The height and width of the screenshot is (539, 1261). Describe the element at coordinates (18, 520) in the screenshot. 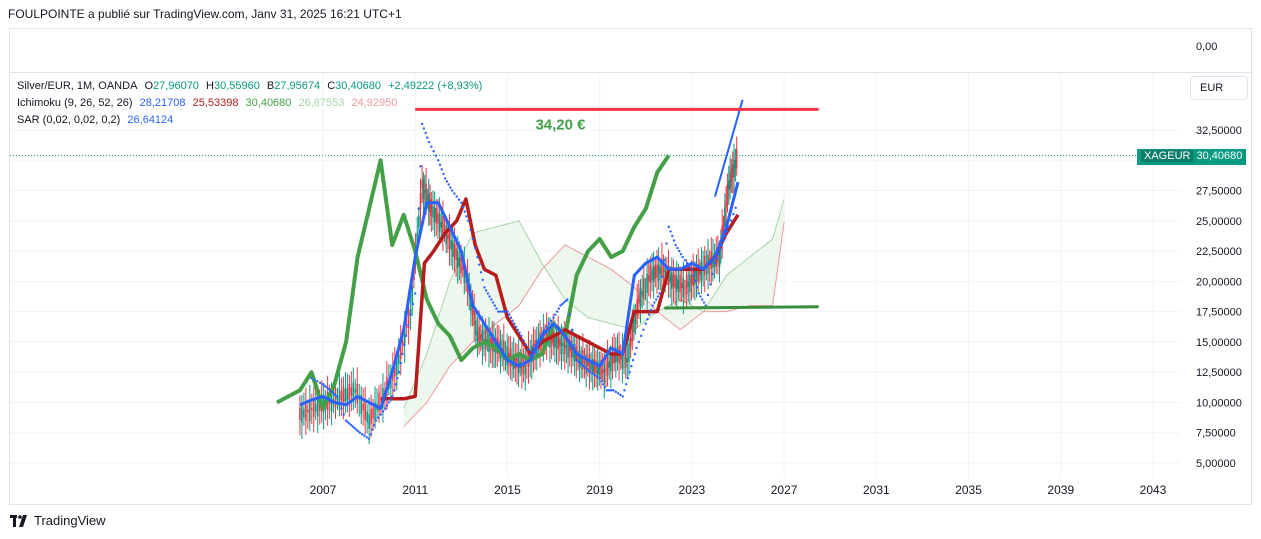

I see `tradingview-logo-icon` at that location.